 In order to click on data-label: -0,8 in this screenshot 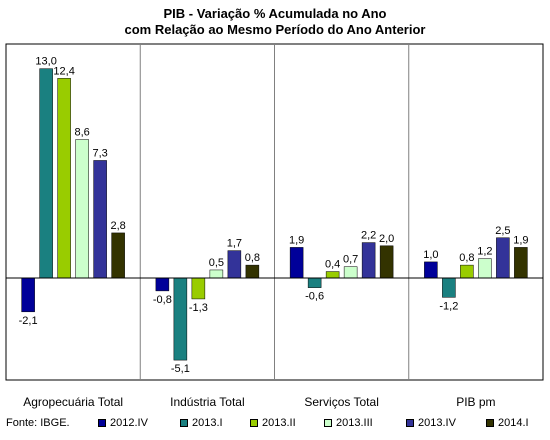, I will do `click(162, 300)`.